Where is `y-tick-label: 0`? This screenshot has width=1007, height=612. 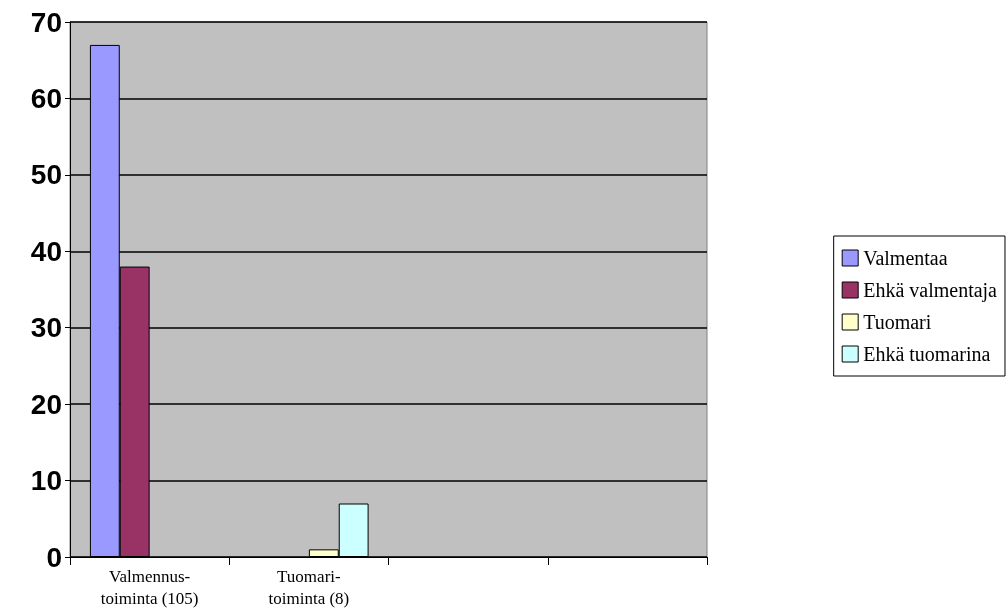
y-tick-label: 0 is located at coordinates (54, 557).